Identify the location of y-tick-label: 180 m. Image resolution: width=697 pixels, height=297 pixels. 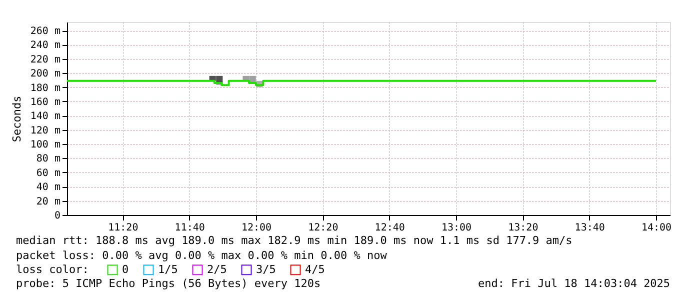
(45, 88).